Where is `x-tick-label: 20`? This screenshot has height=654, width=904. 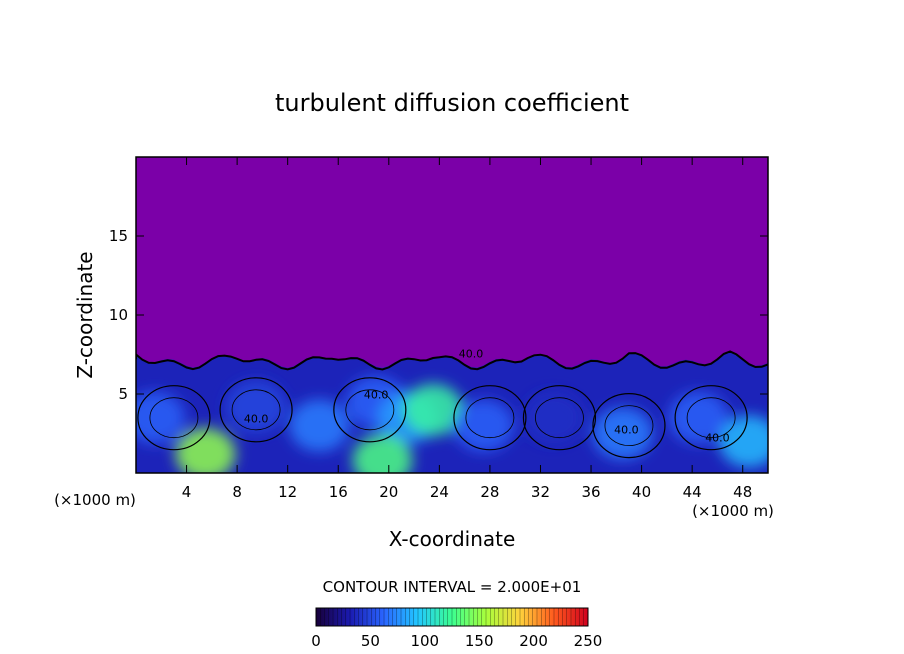 x-tick-label: 20 is located at coordinates (388, 492).